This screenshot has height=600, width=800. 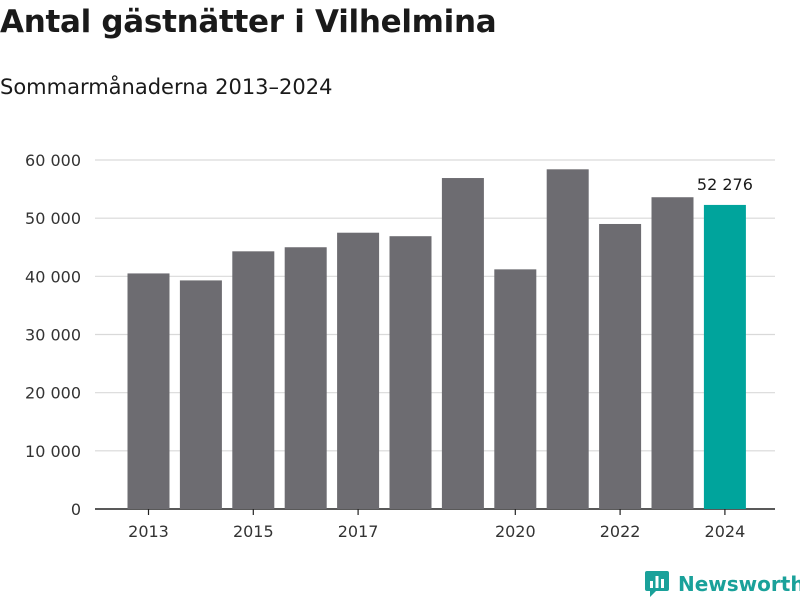 What do you see at coordinates (148, 391) in the screenshot?
I see `bar-2013` at bounding box center [148, 391].